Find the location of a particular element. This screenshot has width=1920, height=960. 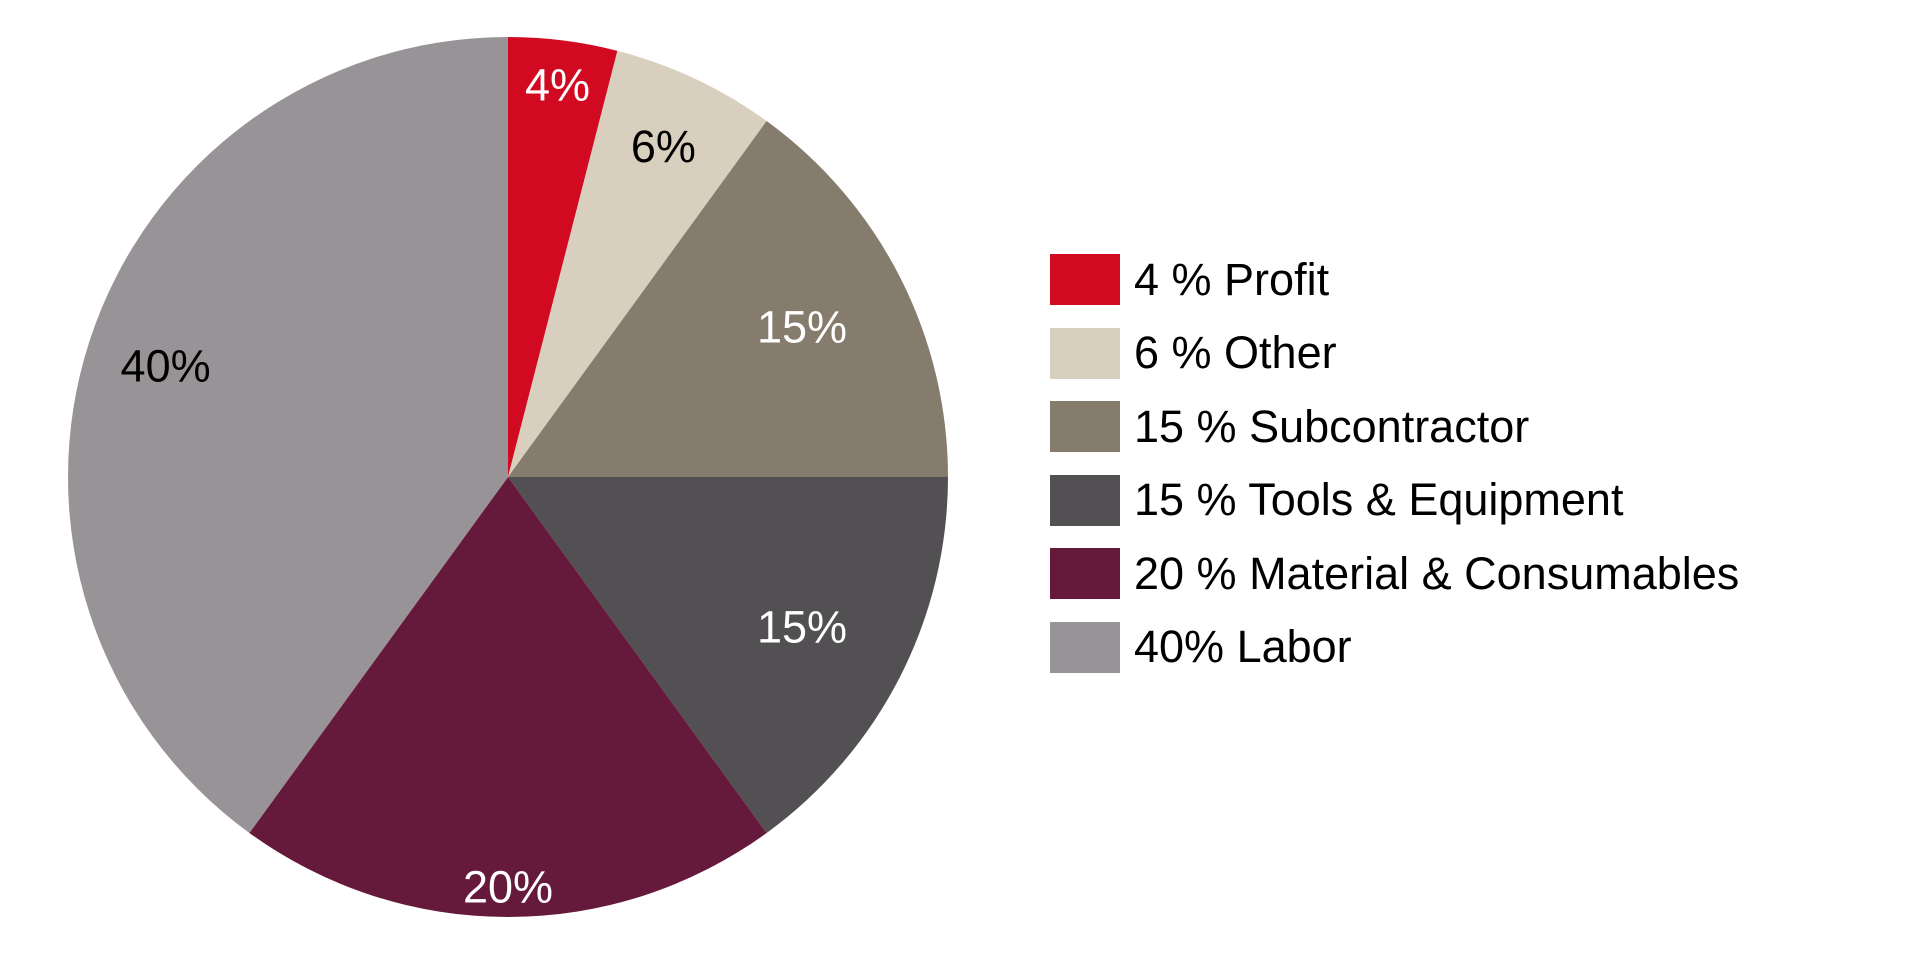

legend-swatch-material-consumables is located at coordinates (1085, 574).